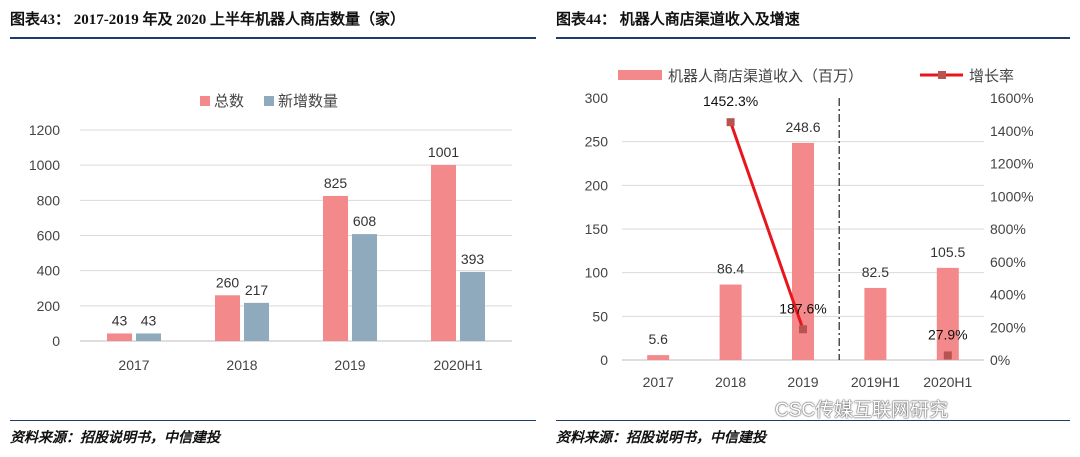 This screenshot has width=1080, height=457. Describe the element at coordinates (875, 272) in the screenshot. I see `data-label: 82.5` at that location.